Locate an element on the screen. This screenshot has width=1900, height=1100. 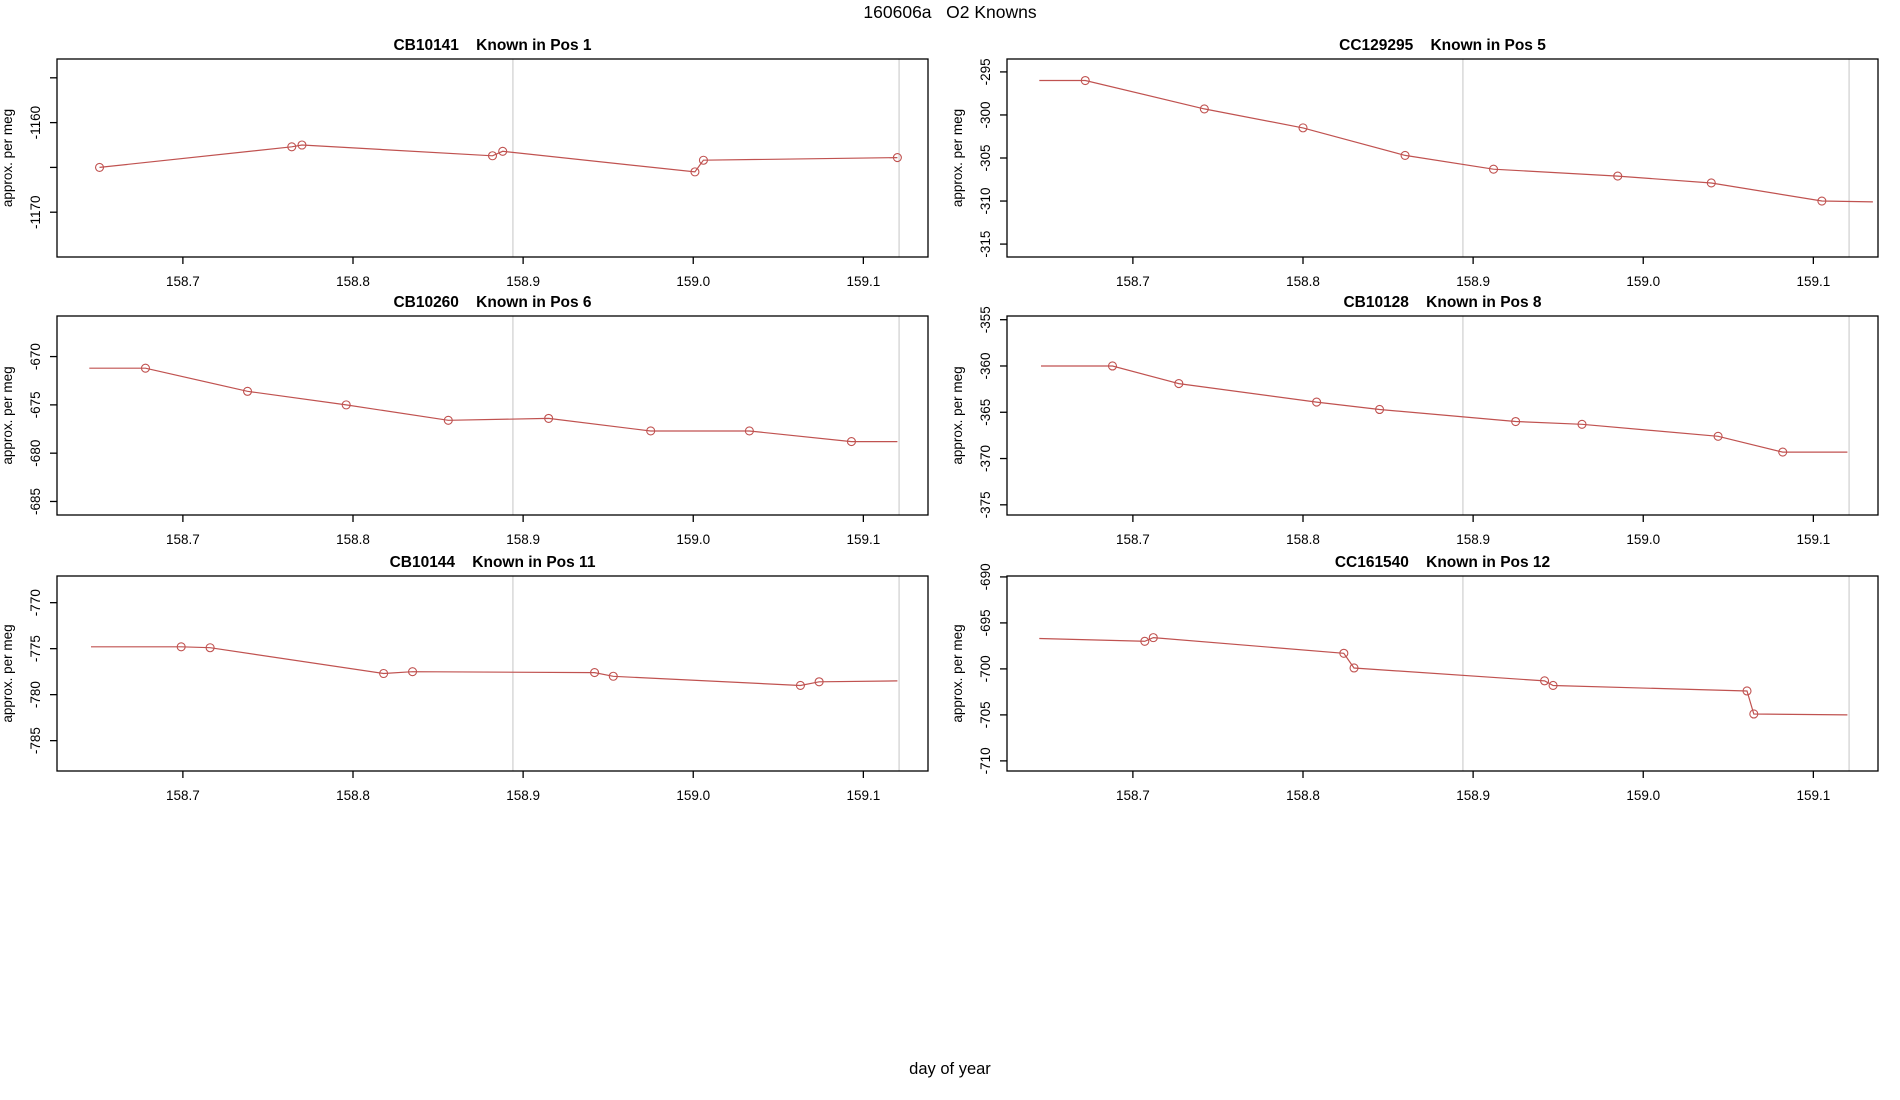
subplot-title: CC161540 Known in Pos 12 is located at coordinates (1442, 562).